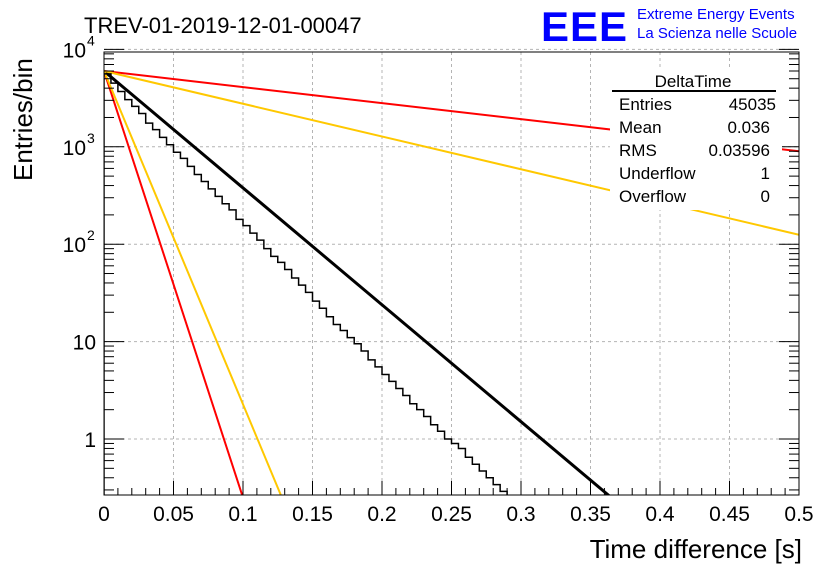 The width and height of the screenshot is (836, 572). I want to click on y-tick-exponent: 4, so click(91, 40).